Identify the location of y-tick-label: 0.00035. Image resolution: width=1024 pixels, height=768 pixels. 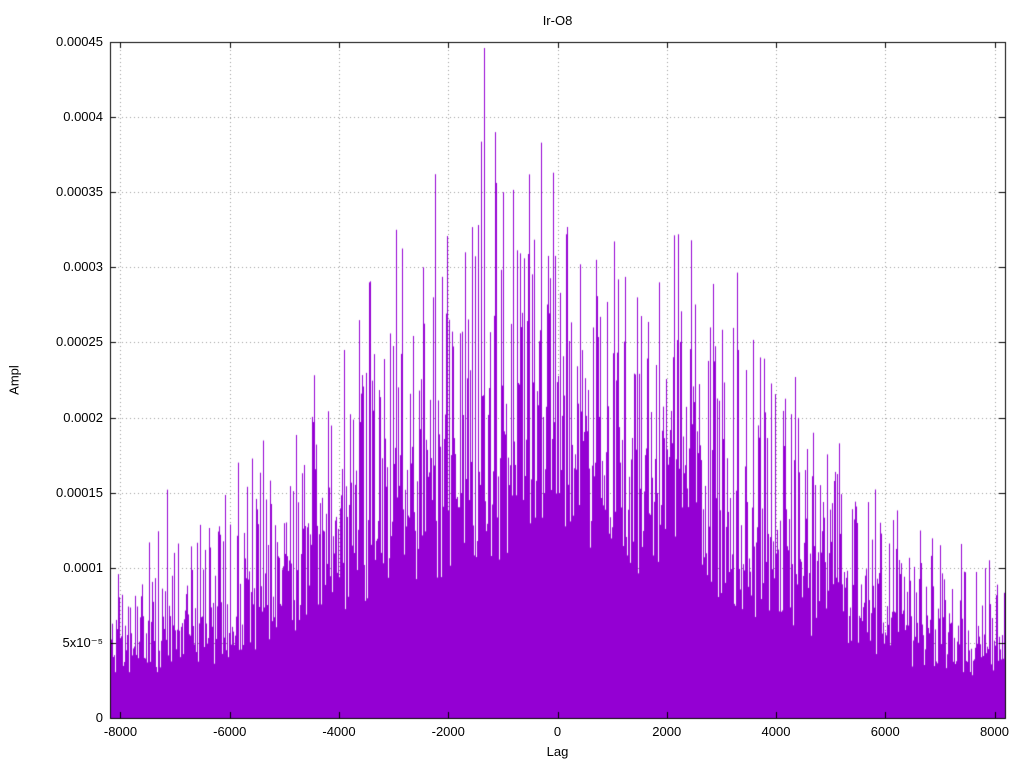
(79, 192).